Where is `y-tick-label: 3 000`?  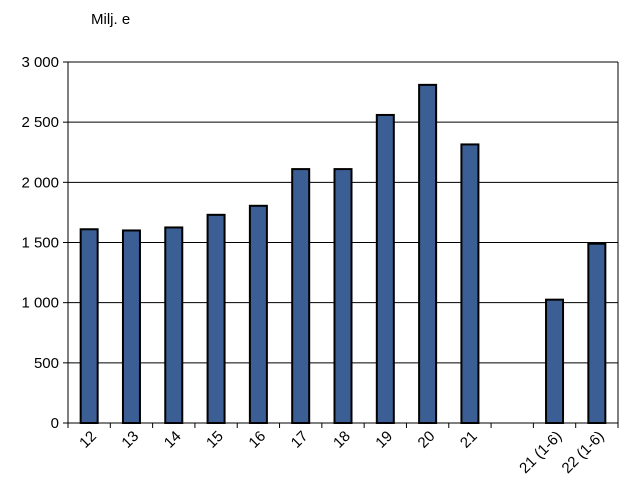 y-tick-label: 3 000 is located at coordinates (40, 62).